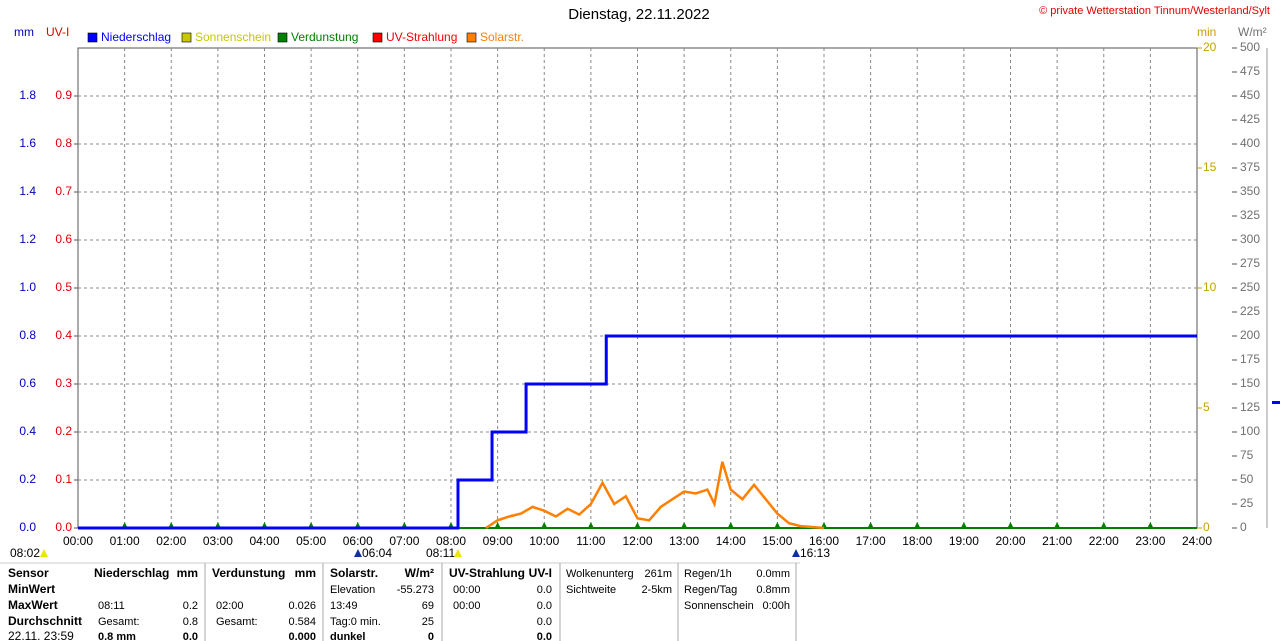 The width and height of the screenshot is (1280, 641). What do you see at coordinates (302, 622) in the screenshot?
I see `table-cell: 0.584` at bounding box center [302, 622].